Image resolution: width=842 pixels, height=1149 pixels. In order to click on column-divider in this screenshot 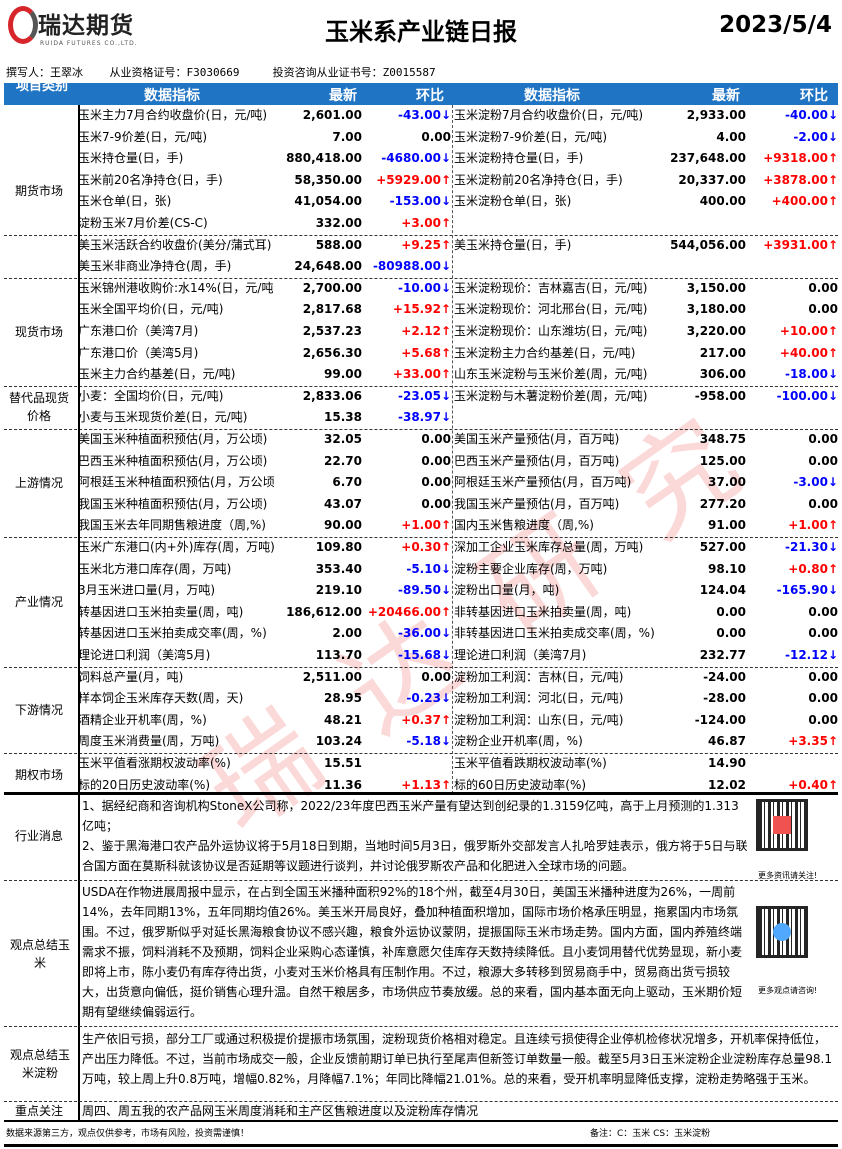, I will do `click(452, 449)`.